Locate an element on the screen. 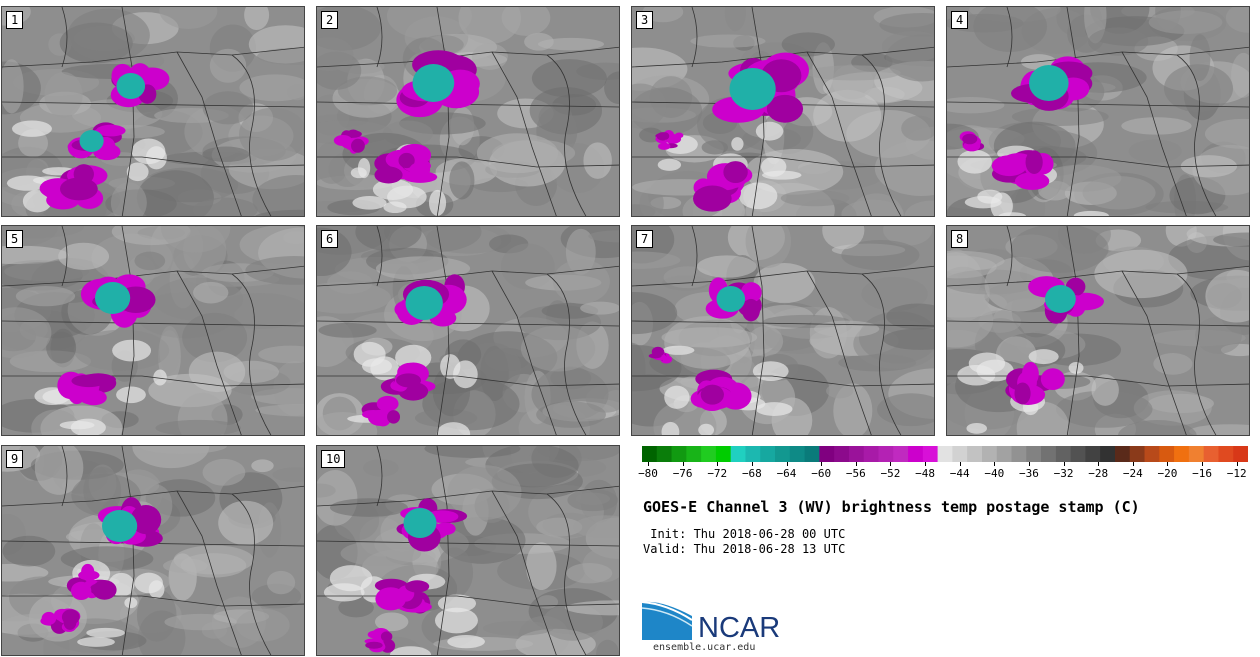 Image resolution: width=1260 pixels, height=657 pixels. colorbar-tick-label: −36 is located at coordinates (1028, 473).